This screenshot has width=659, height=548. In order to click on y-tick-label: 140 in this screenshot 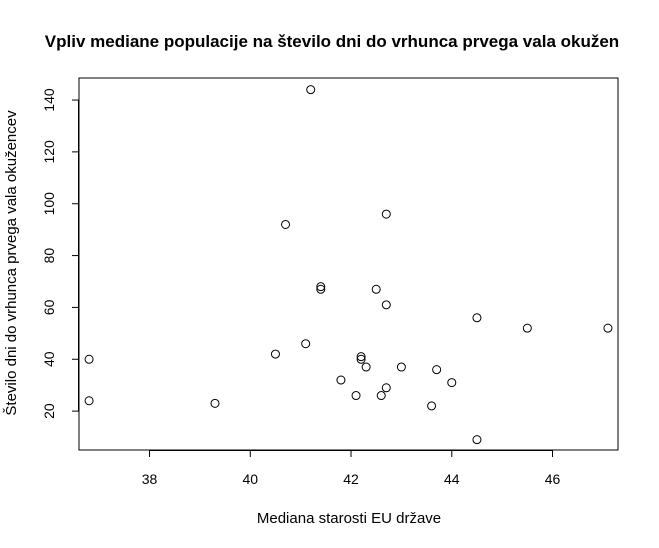, I will do `click(49, 100)`.